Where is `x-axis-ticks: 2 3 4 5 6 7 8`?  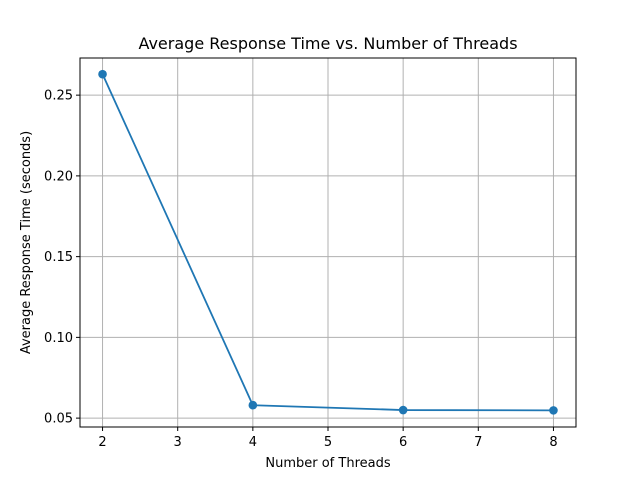 x-axis-ticks: 2 3 4 5 6 7 8 is located at coordinates (328, 438).